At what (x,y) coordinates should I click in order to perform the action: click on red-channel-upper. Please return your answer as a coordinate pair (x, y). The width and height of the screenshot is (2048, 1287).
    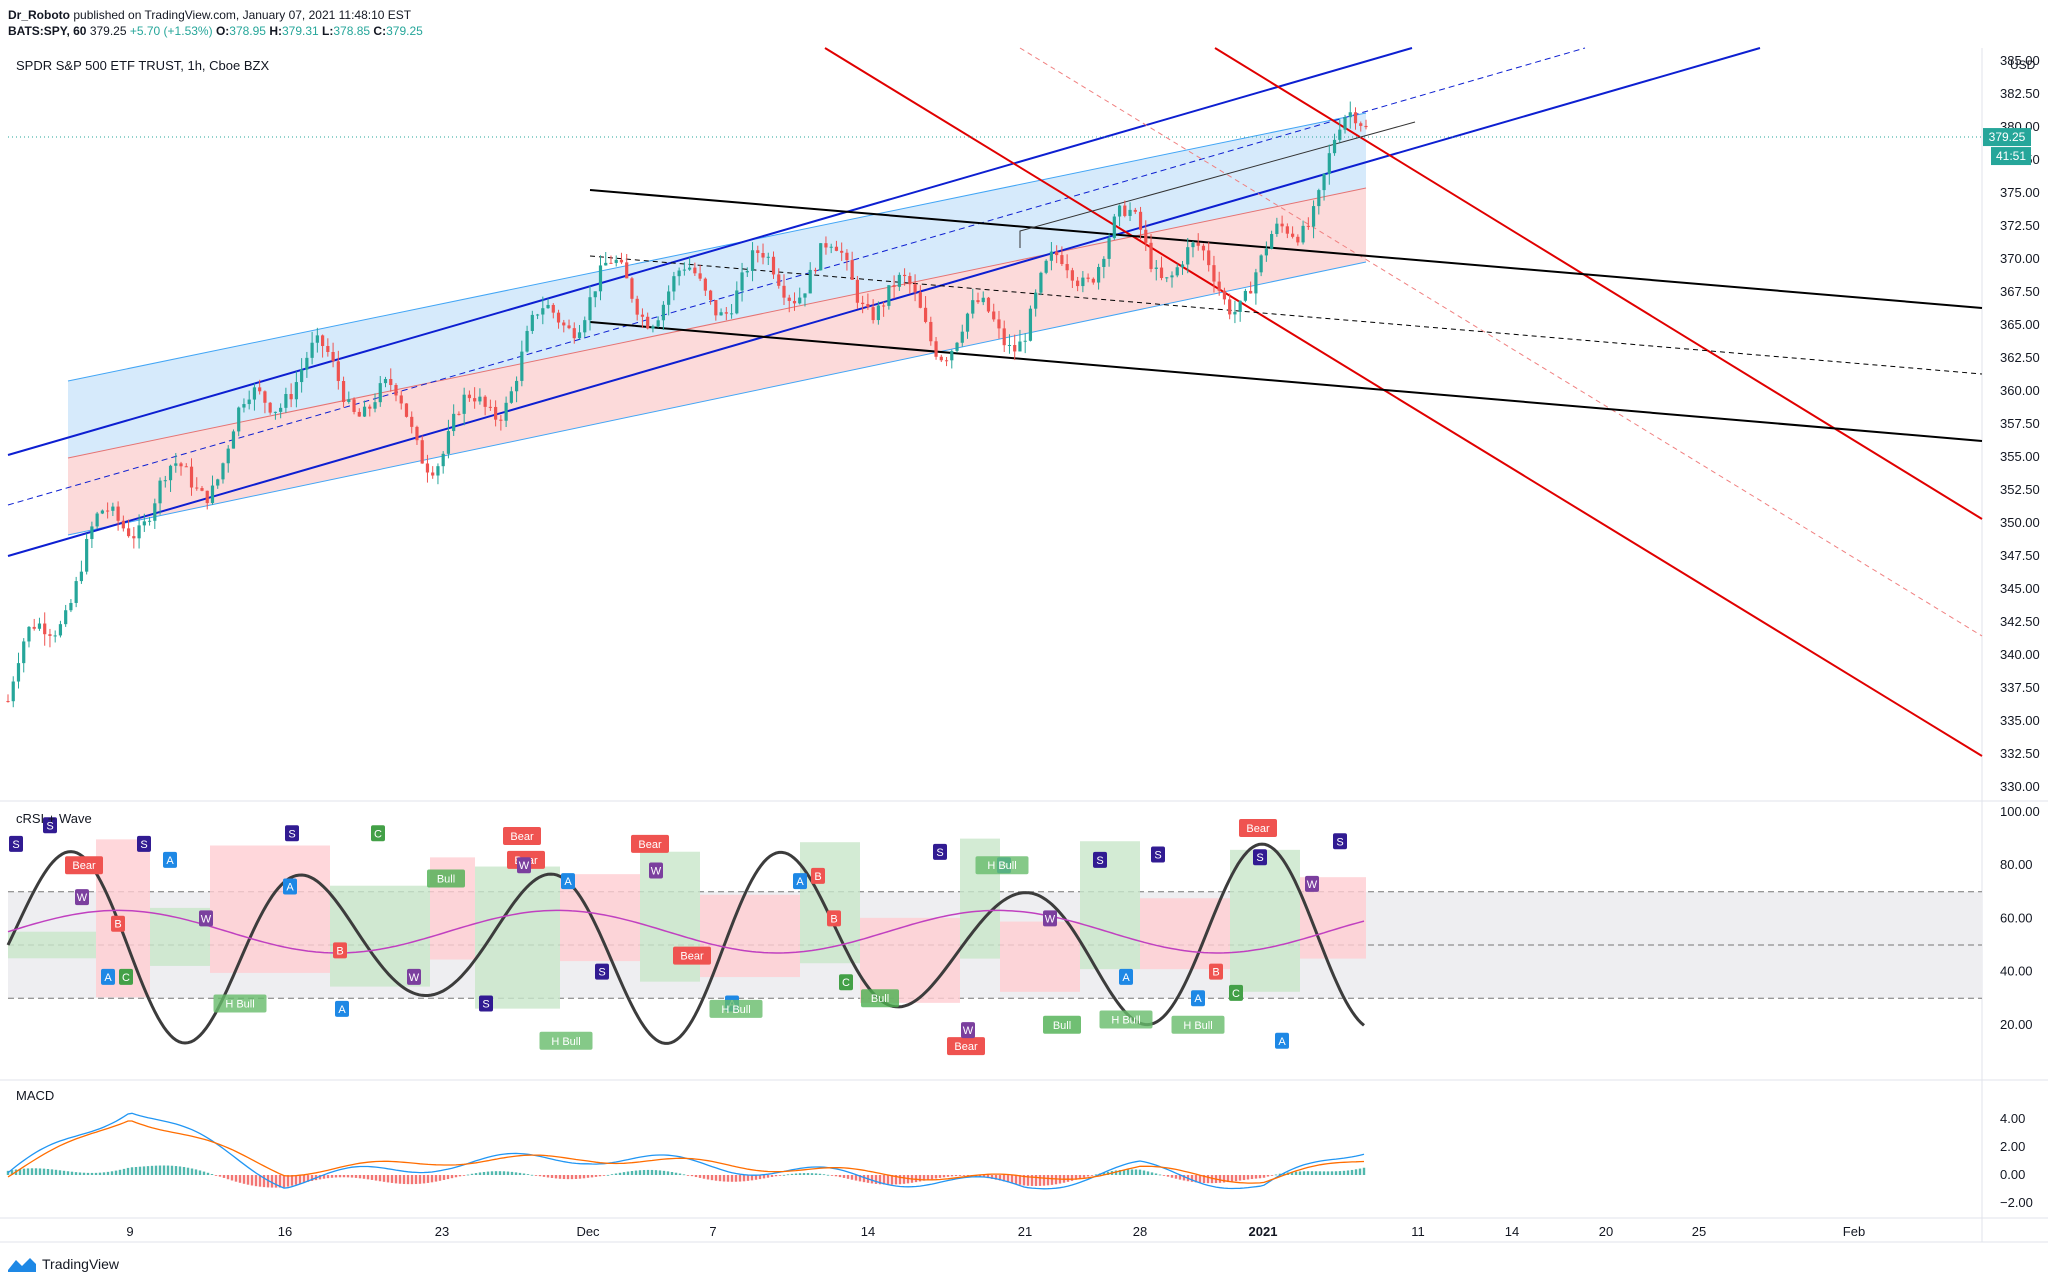
    Looking at the image, I should click on (1598, 283).